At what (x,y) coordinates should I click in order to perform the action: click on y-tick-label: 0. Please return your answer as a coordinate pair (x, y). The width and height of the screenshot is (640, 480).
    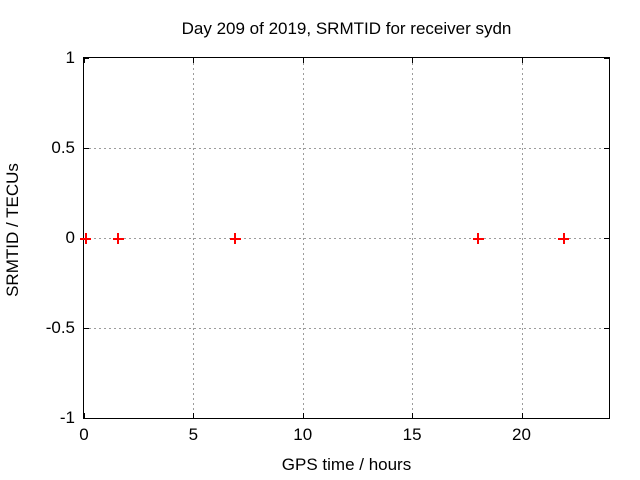
    Looking at the image, I should click on (70, 237).